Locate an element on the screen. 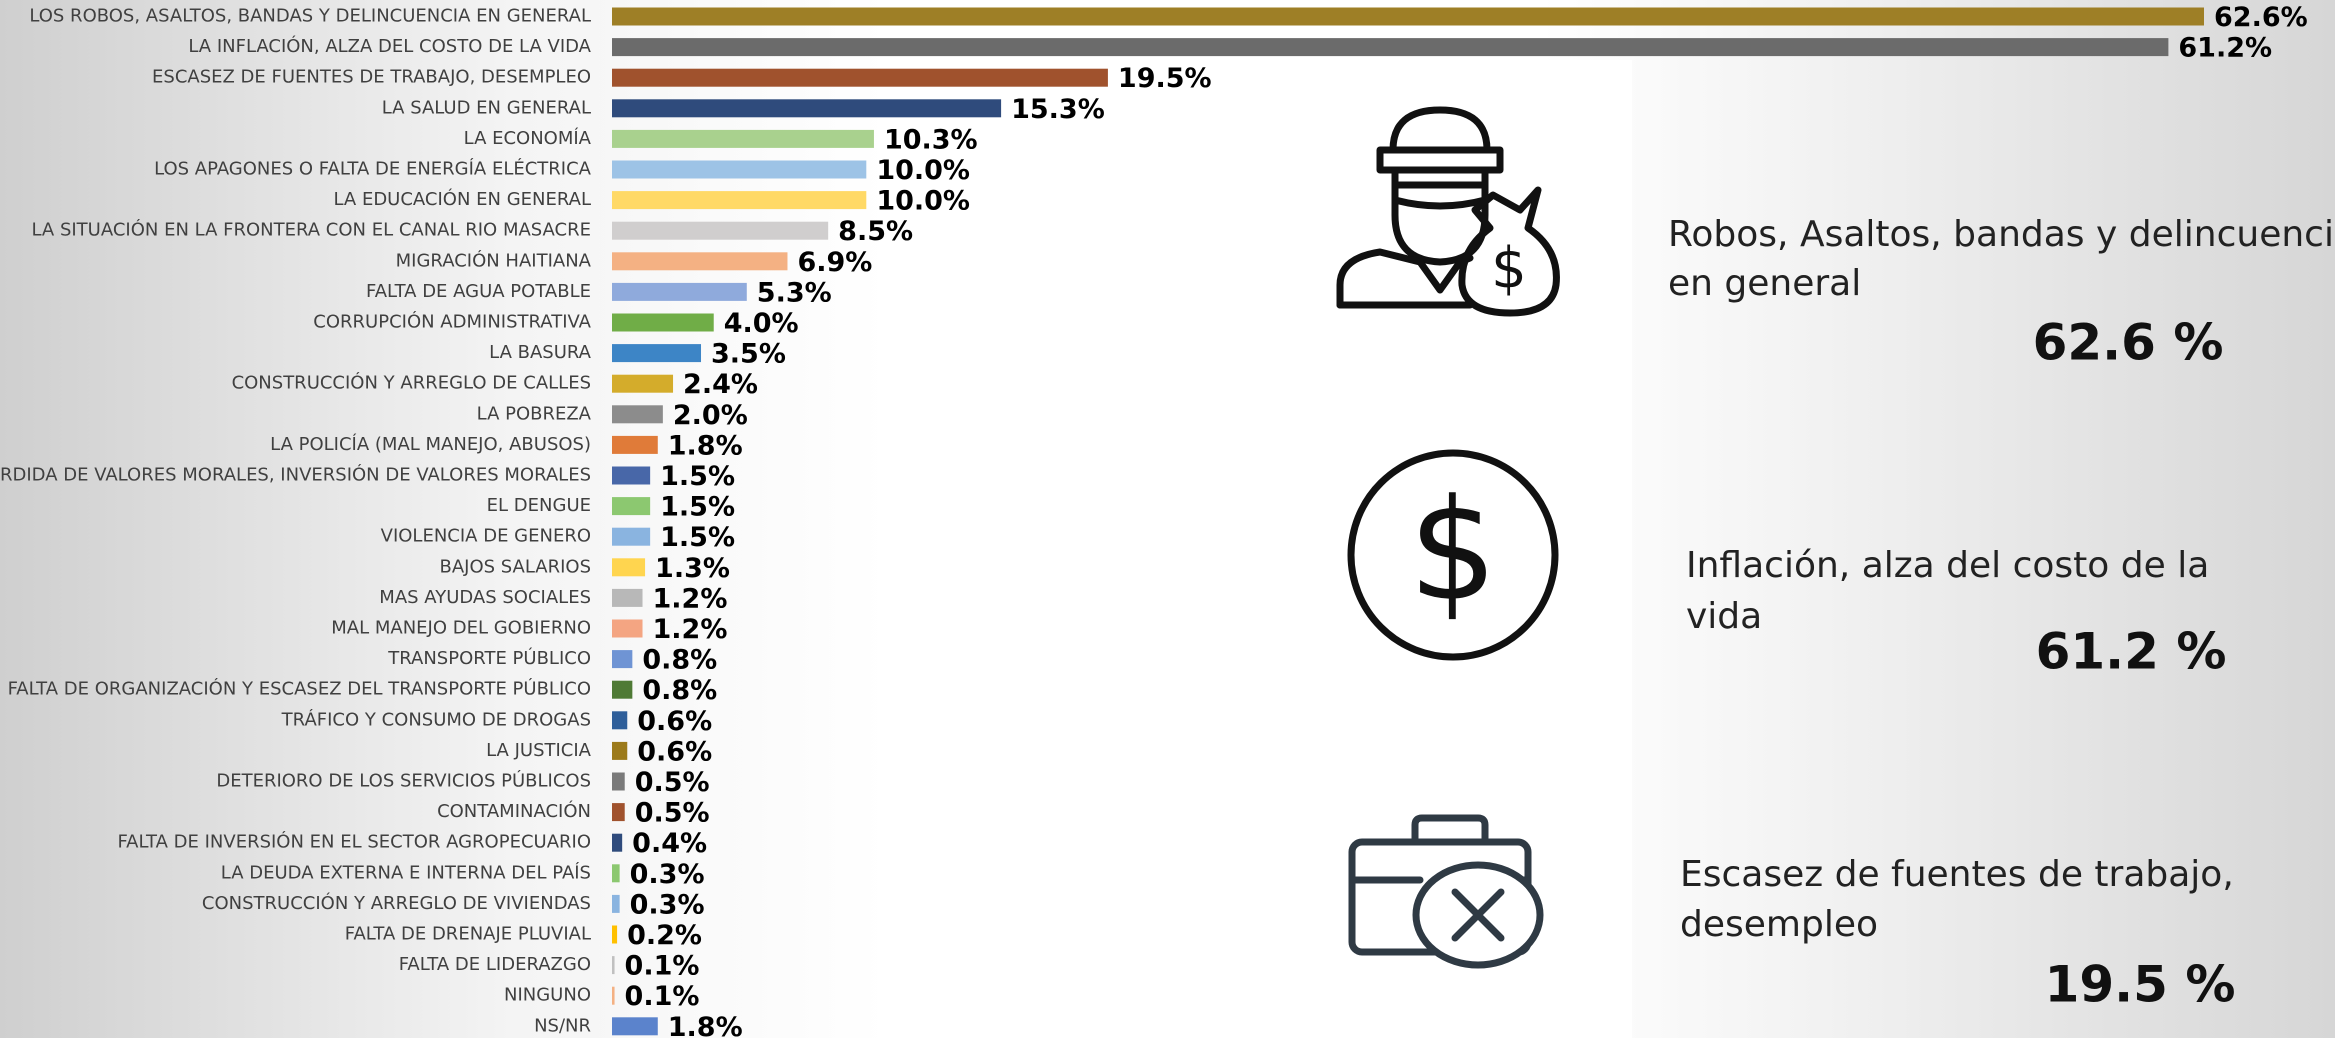 This screenshot has width=2335, height=1038. category-label: NS/NR is located at coordinates (562, 1025).